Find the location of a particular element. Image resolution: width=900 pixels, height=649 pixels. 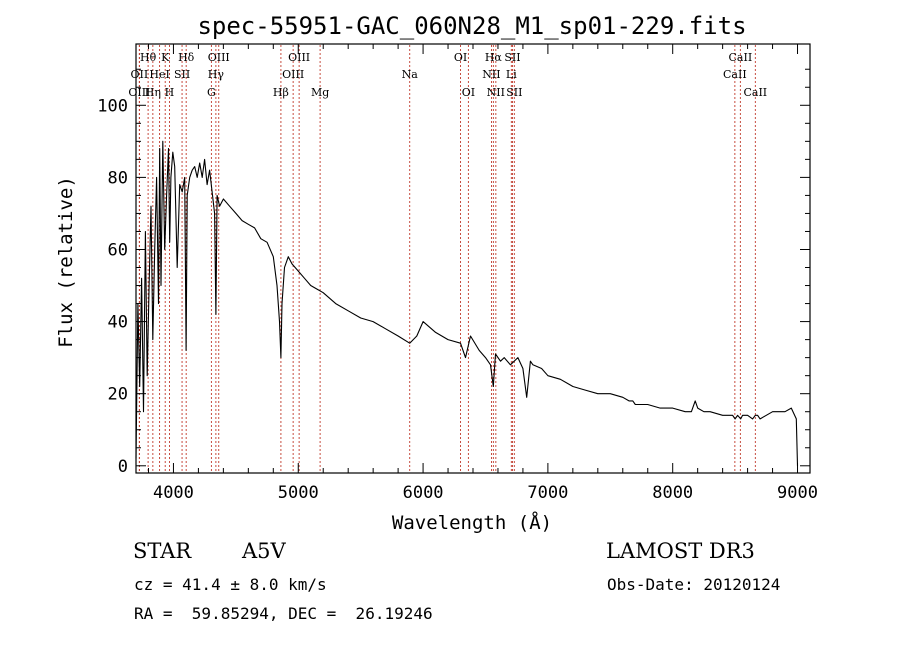

y-tick-label: 20 is located at coordinates (118, 395).